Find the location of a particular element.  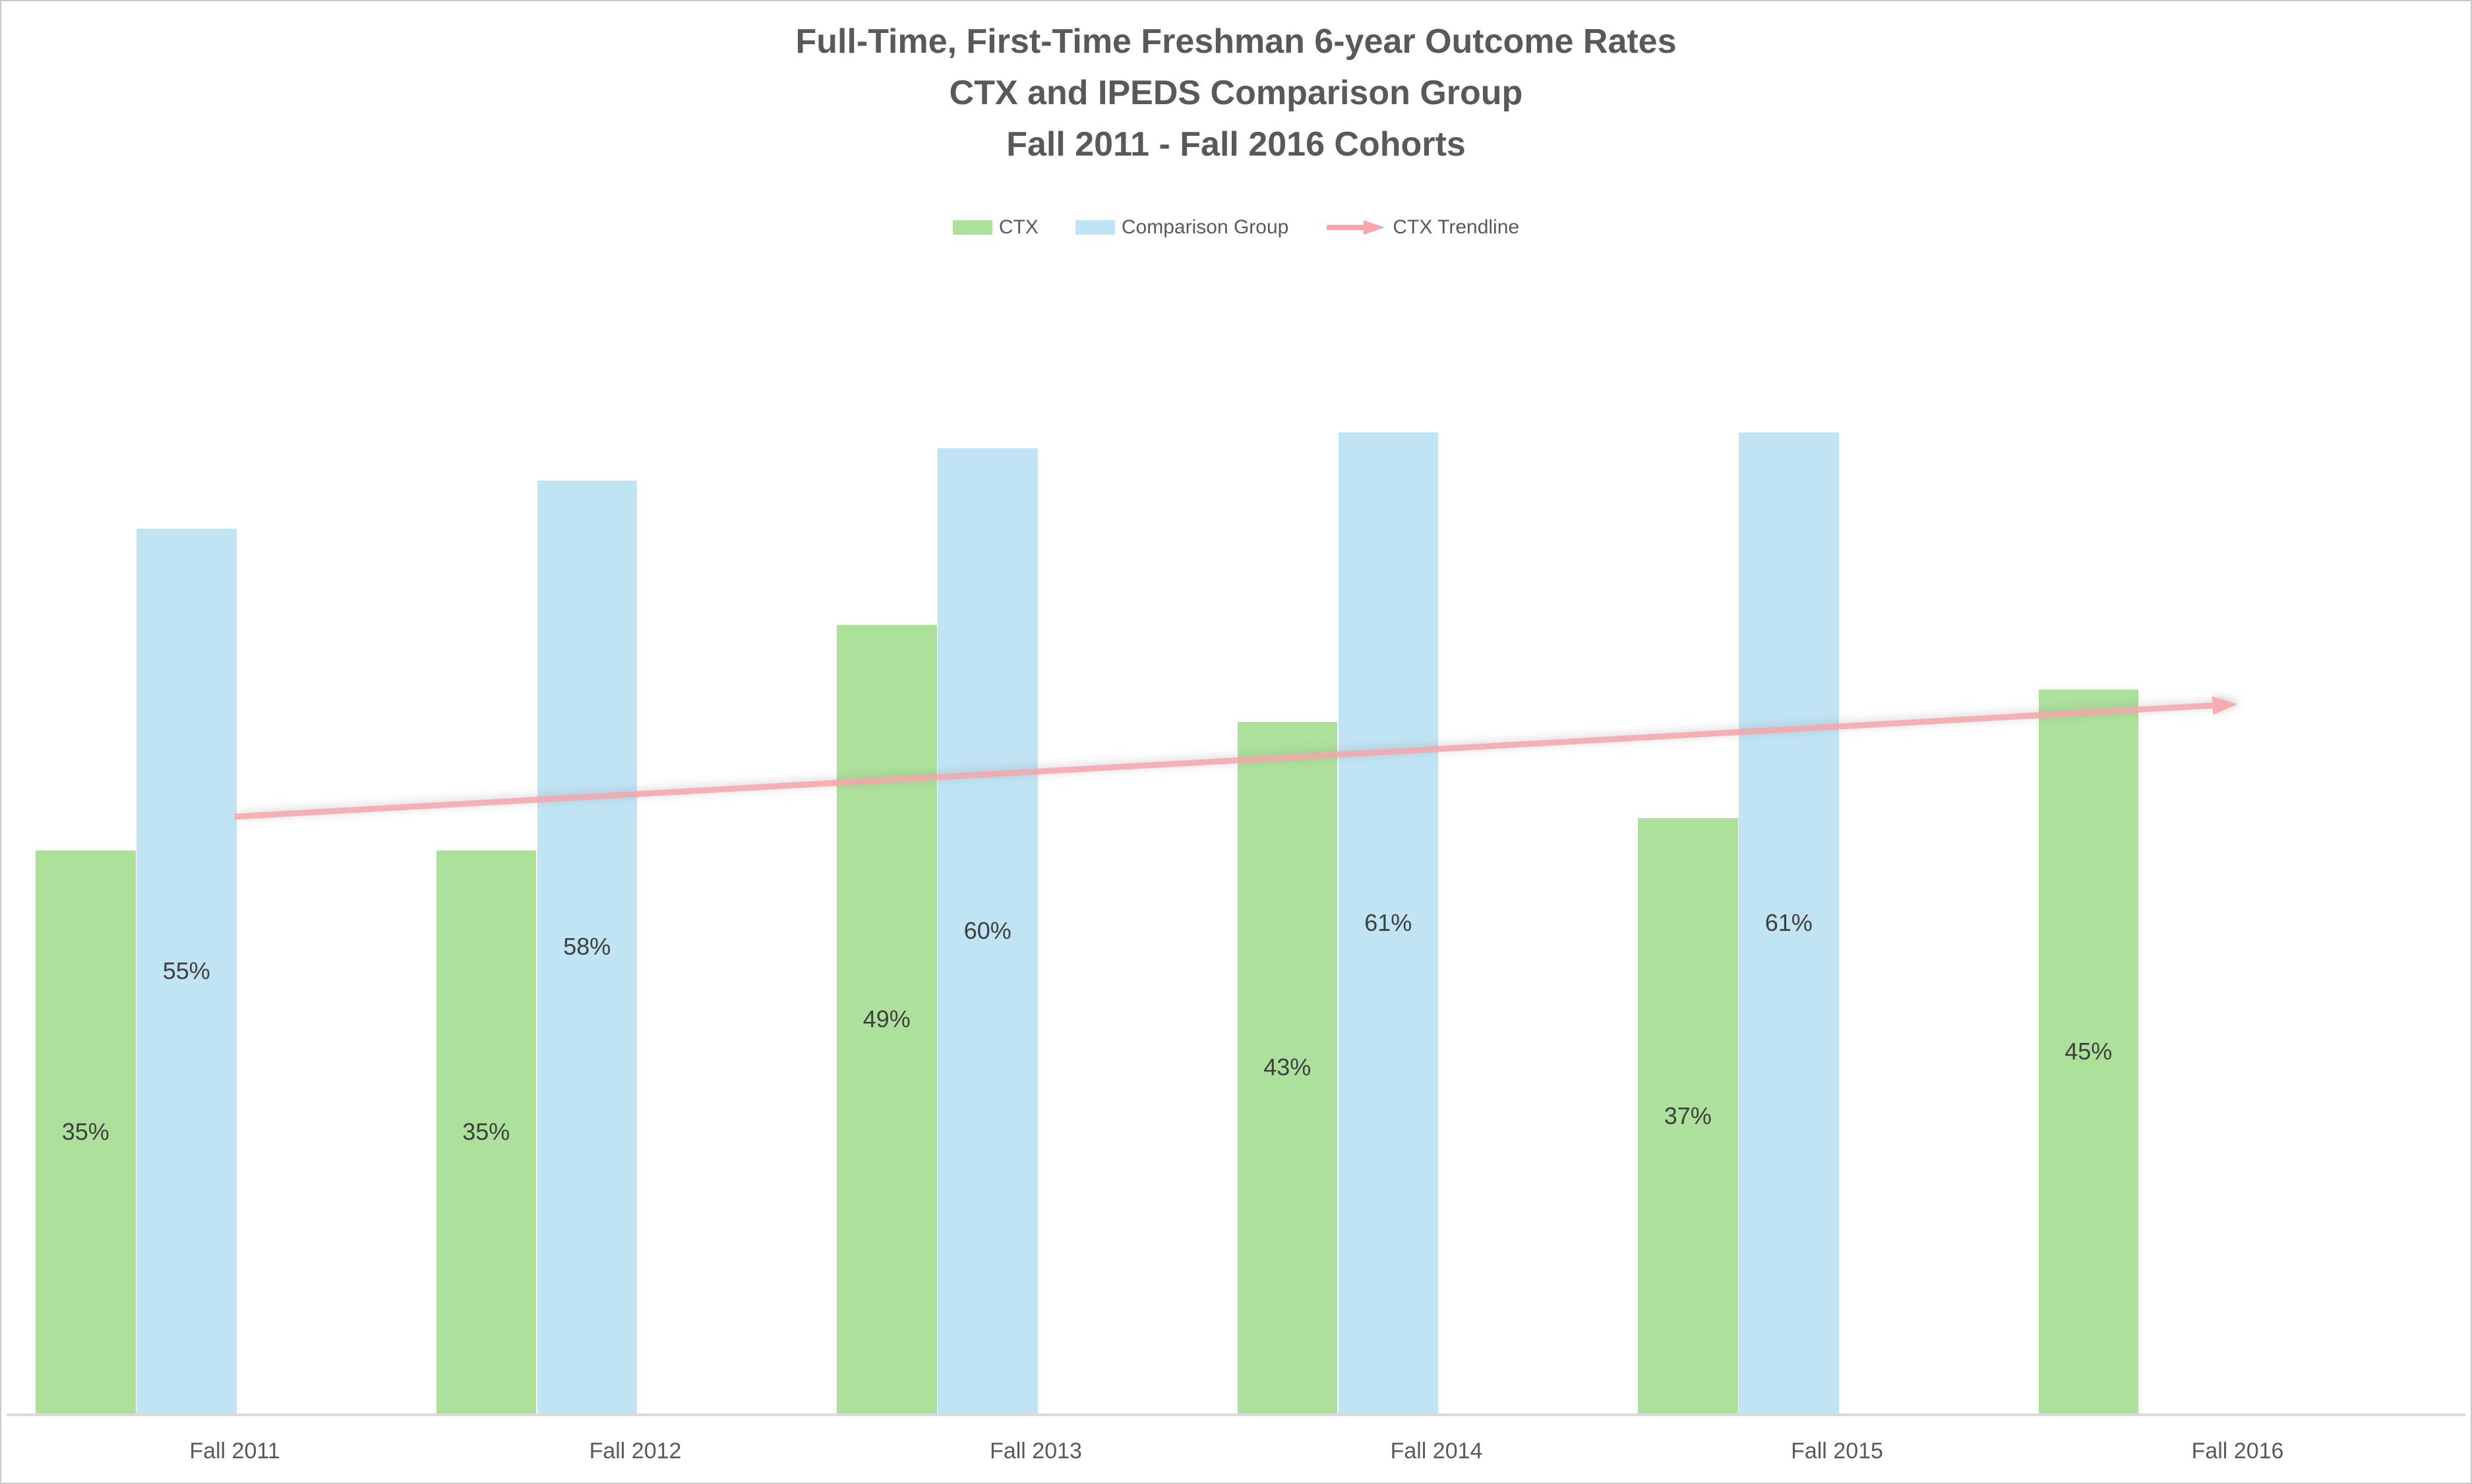

legend-item-ctx-trendline: CTX Trendline is located at coordinates (1422, 227).